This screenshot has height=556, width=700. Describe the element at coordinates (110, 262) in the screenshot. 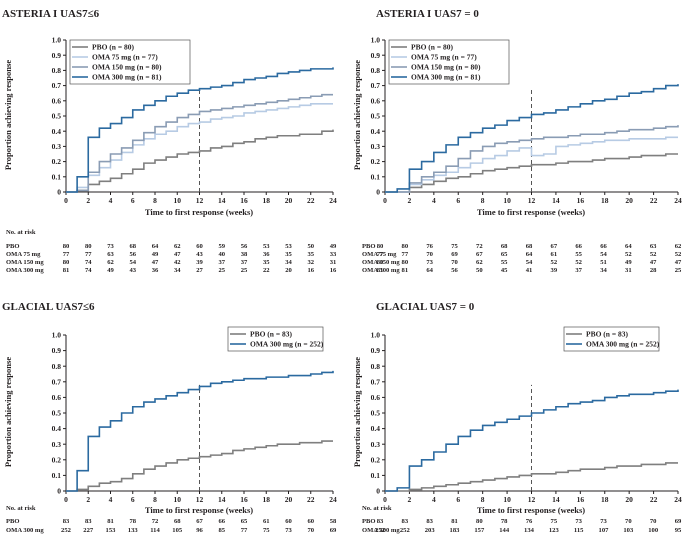

I see `chart-1-risk-cell: 62` at that location.